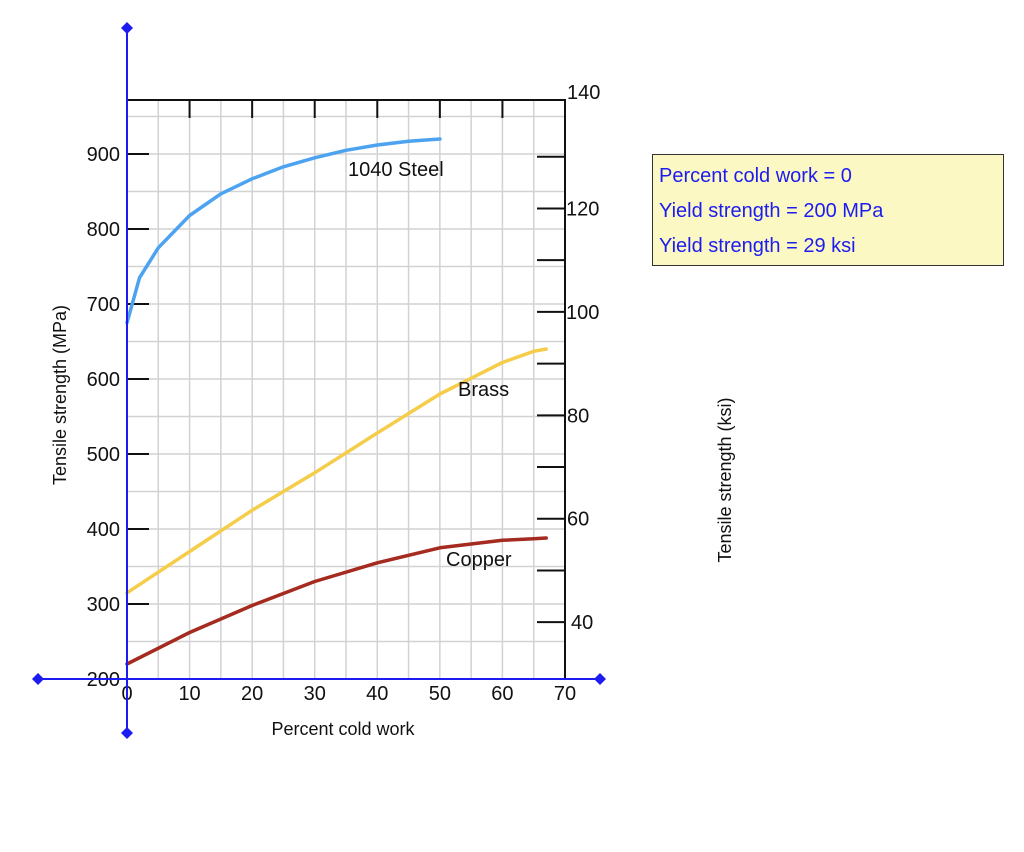 The height and width of the screenshot is (852, 1024). What do you see at coordinates (252, 694) in the screenshot?
I see `x-tick-label: 20` at bounding box center [252, 694].